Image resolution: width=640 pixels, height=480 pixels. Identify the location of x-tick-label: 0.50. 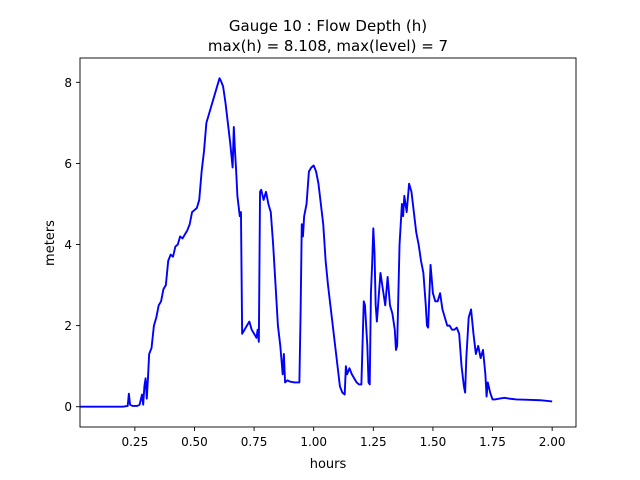
(194, 442).